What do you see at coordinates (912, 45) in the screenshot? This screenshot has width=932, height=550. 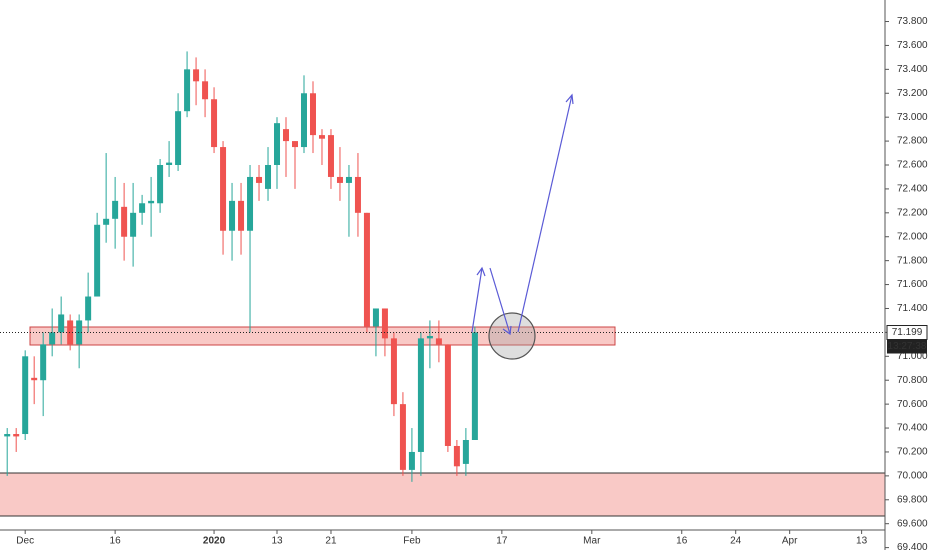 I see `y-tick-label: 73.600` at bounding box center [912, 45].